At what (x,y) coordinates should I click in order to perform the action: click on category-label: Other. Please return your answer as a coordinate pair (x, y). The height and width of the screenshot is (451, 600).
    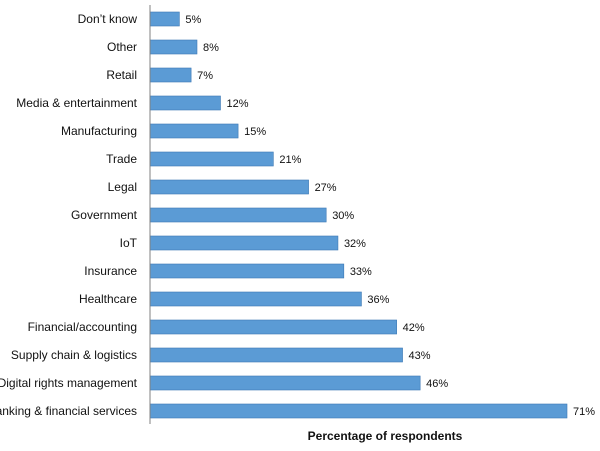
    Looking at the image, I should click on (122, 47).